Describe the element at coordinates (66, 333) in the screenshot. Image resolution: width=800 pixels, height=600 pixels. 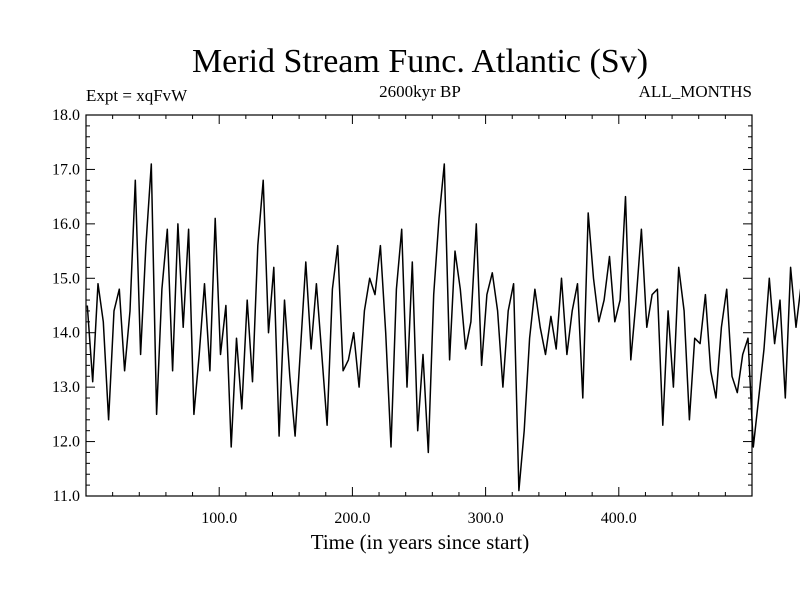
I see `y-tick-label: 14.0` at that location.